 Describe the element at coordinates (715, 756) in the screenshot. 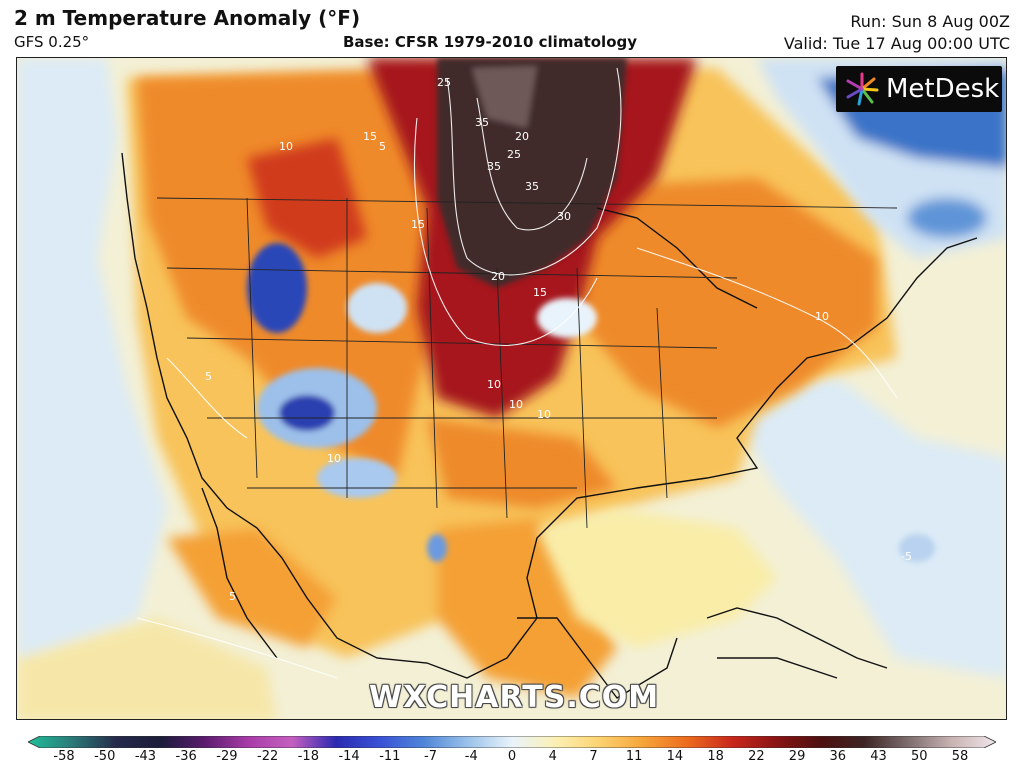

I see `colorbar-tick-label: 18` at that location.